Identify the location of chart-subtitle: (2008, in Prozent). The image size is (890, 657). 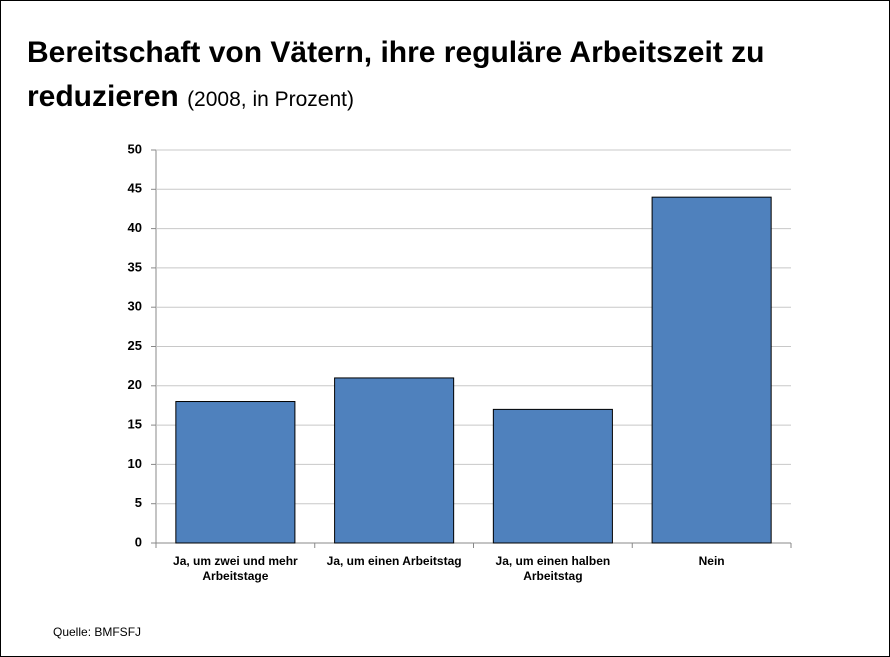
(270, 99).